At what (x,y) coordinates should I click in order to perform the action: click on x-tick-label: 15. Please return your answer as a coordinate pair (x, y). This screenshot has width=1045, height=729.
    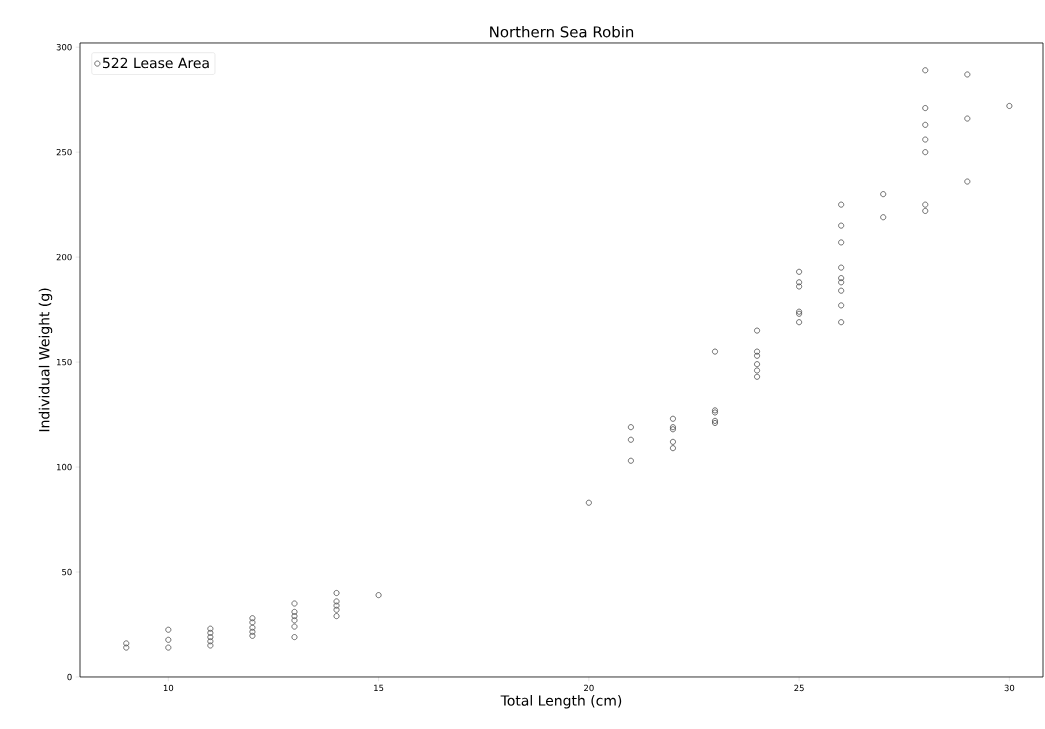
    Looking at the image, I should click on (379, 688).